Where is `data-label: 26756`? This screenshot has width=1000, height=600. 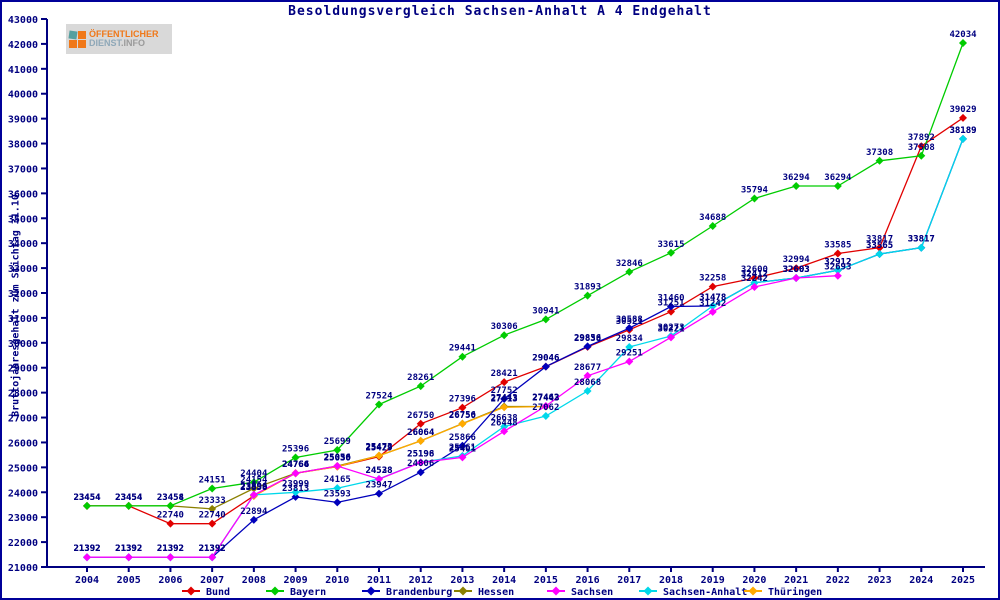
data-label: 26756 is located at coordinates (462, 416).